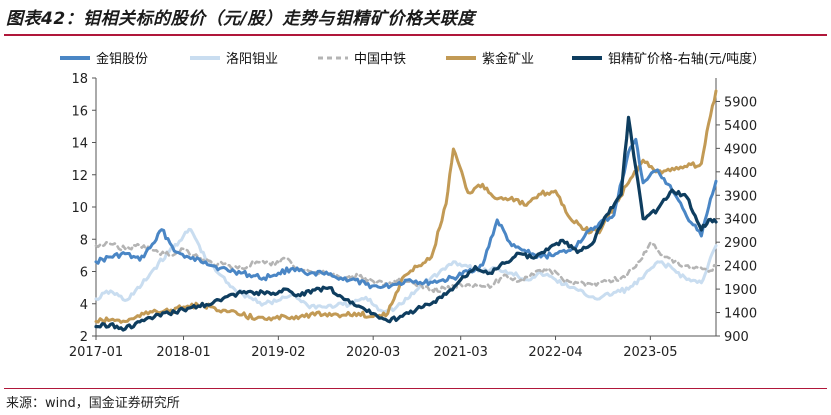 The width and height of the screenshot is (831, 415). What do you see at coordinates (84, 273) in the screenshot?
I see `y-left-tick-label: 6` at bounding box center [84, 273].